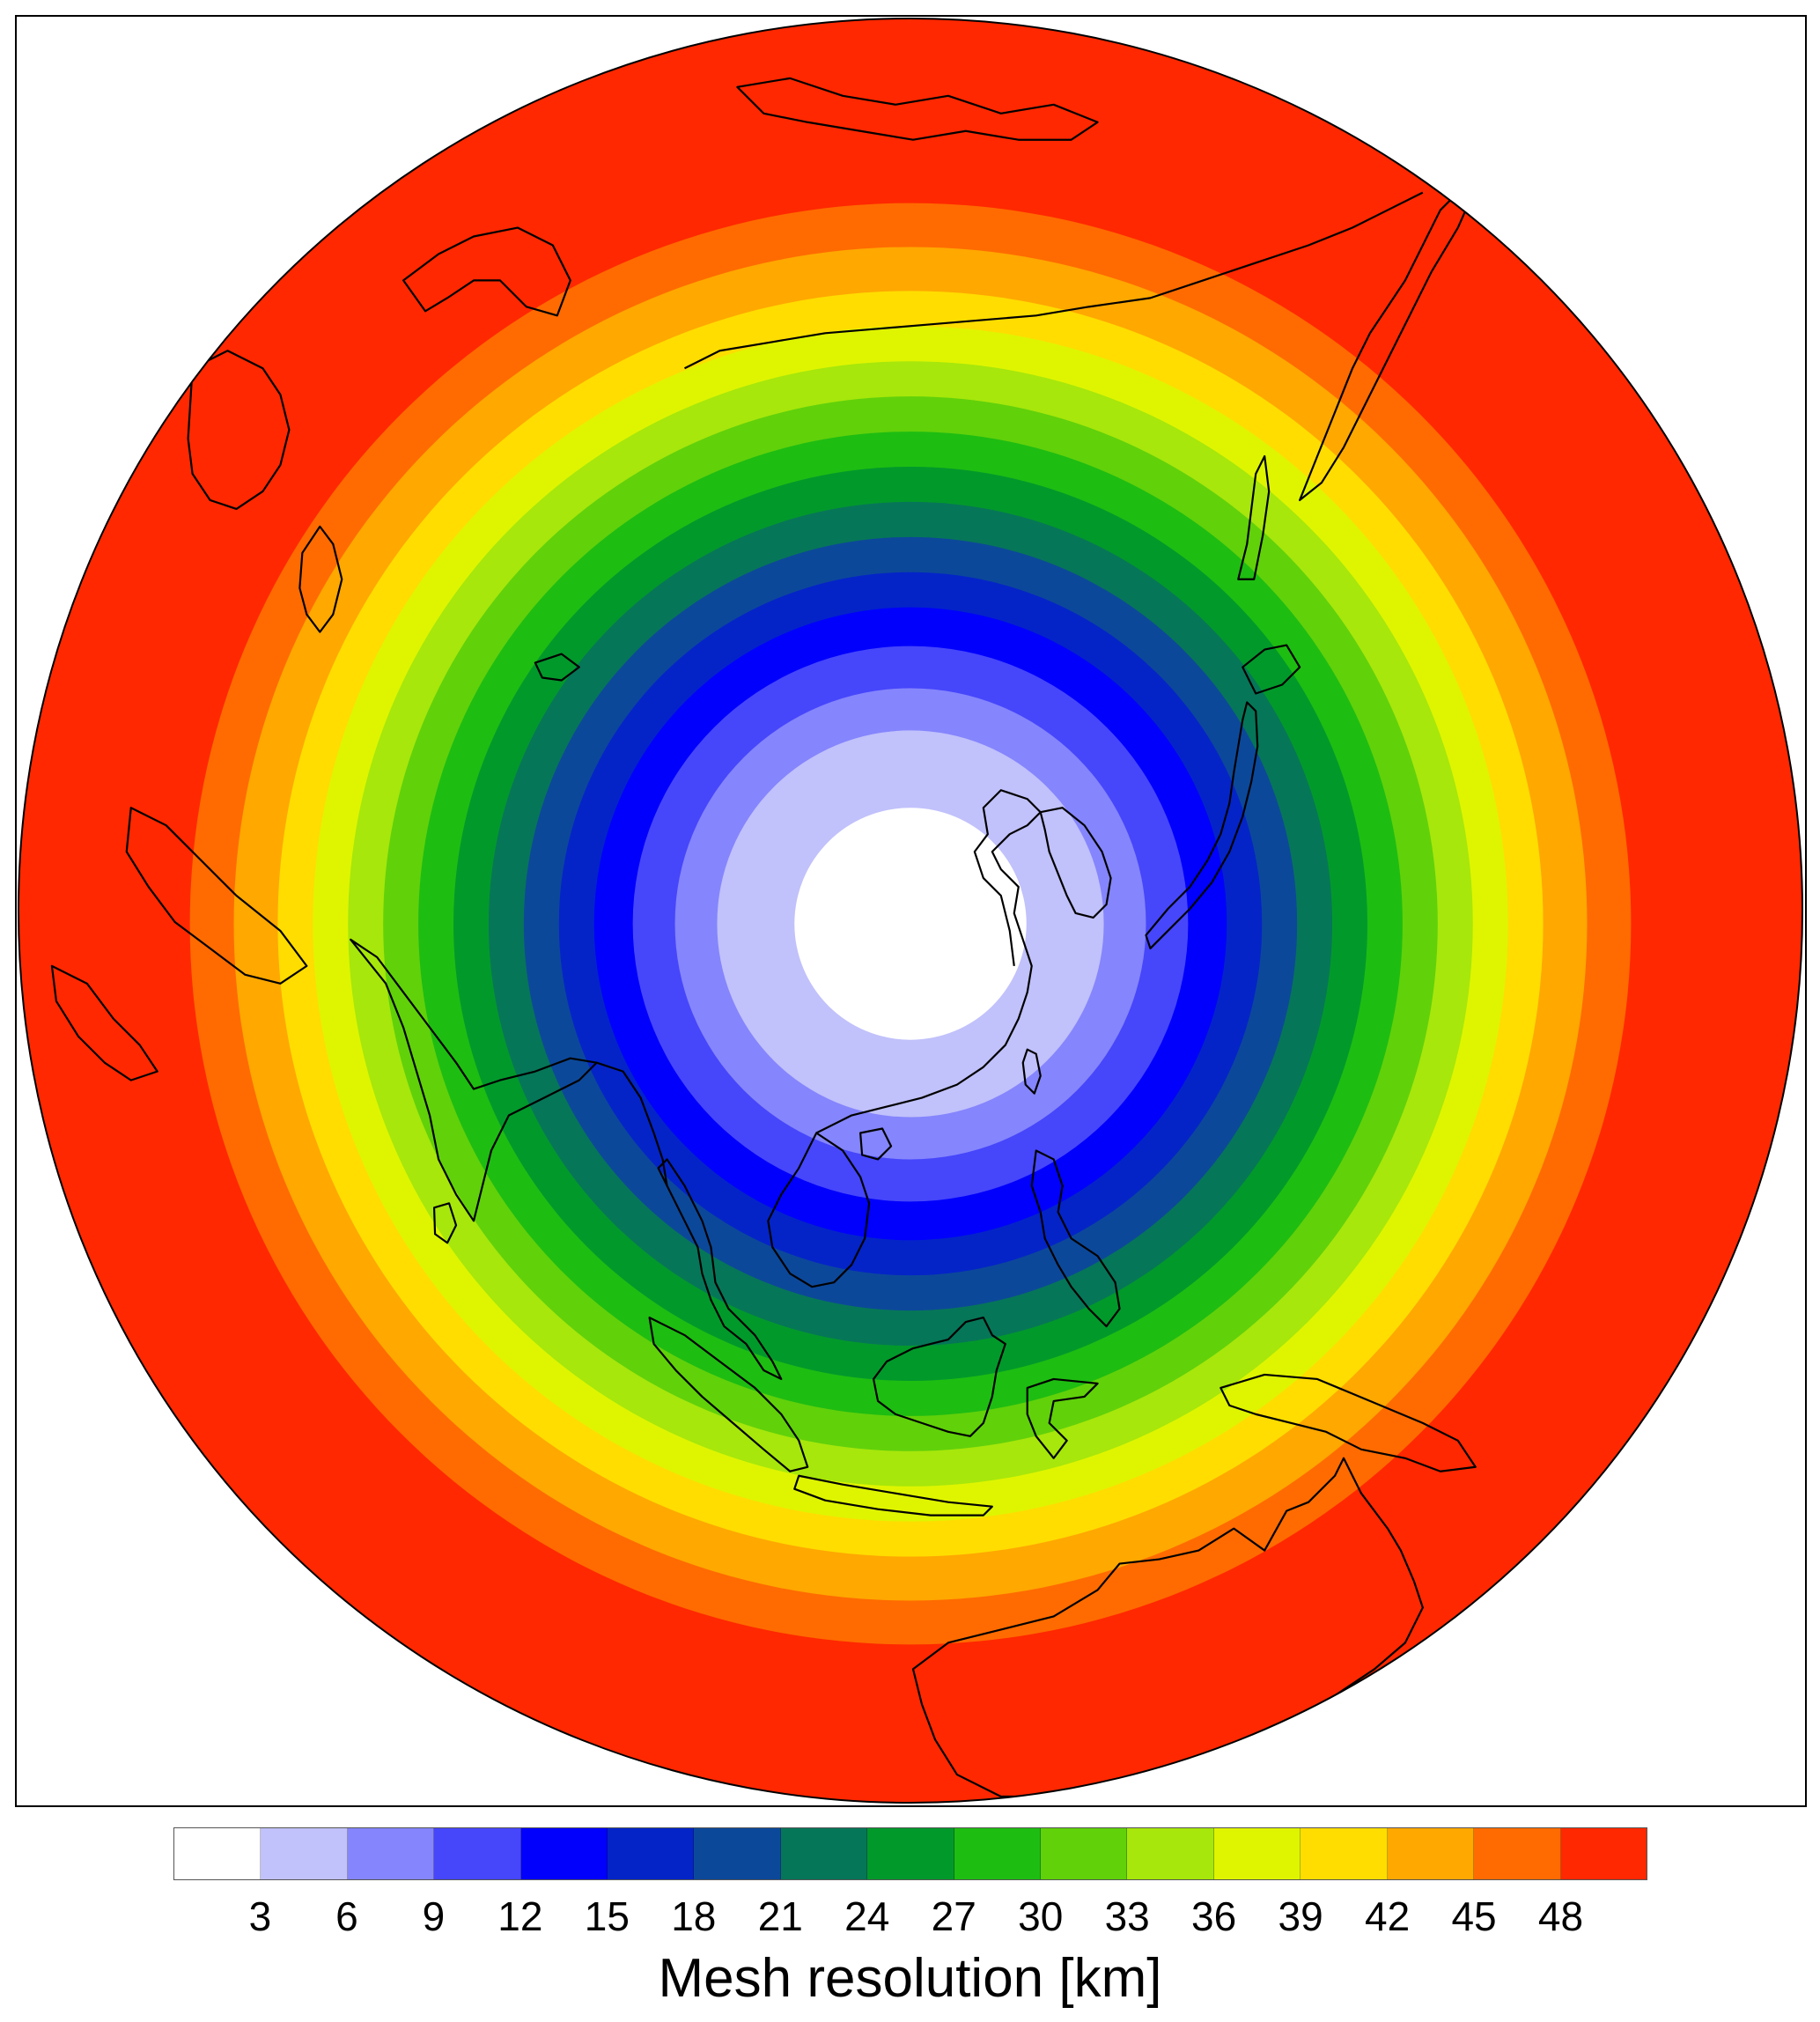 The image size is (1820, 2022). I want to click on coastline-indochina, so click(720, 1270).